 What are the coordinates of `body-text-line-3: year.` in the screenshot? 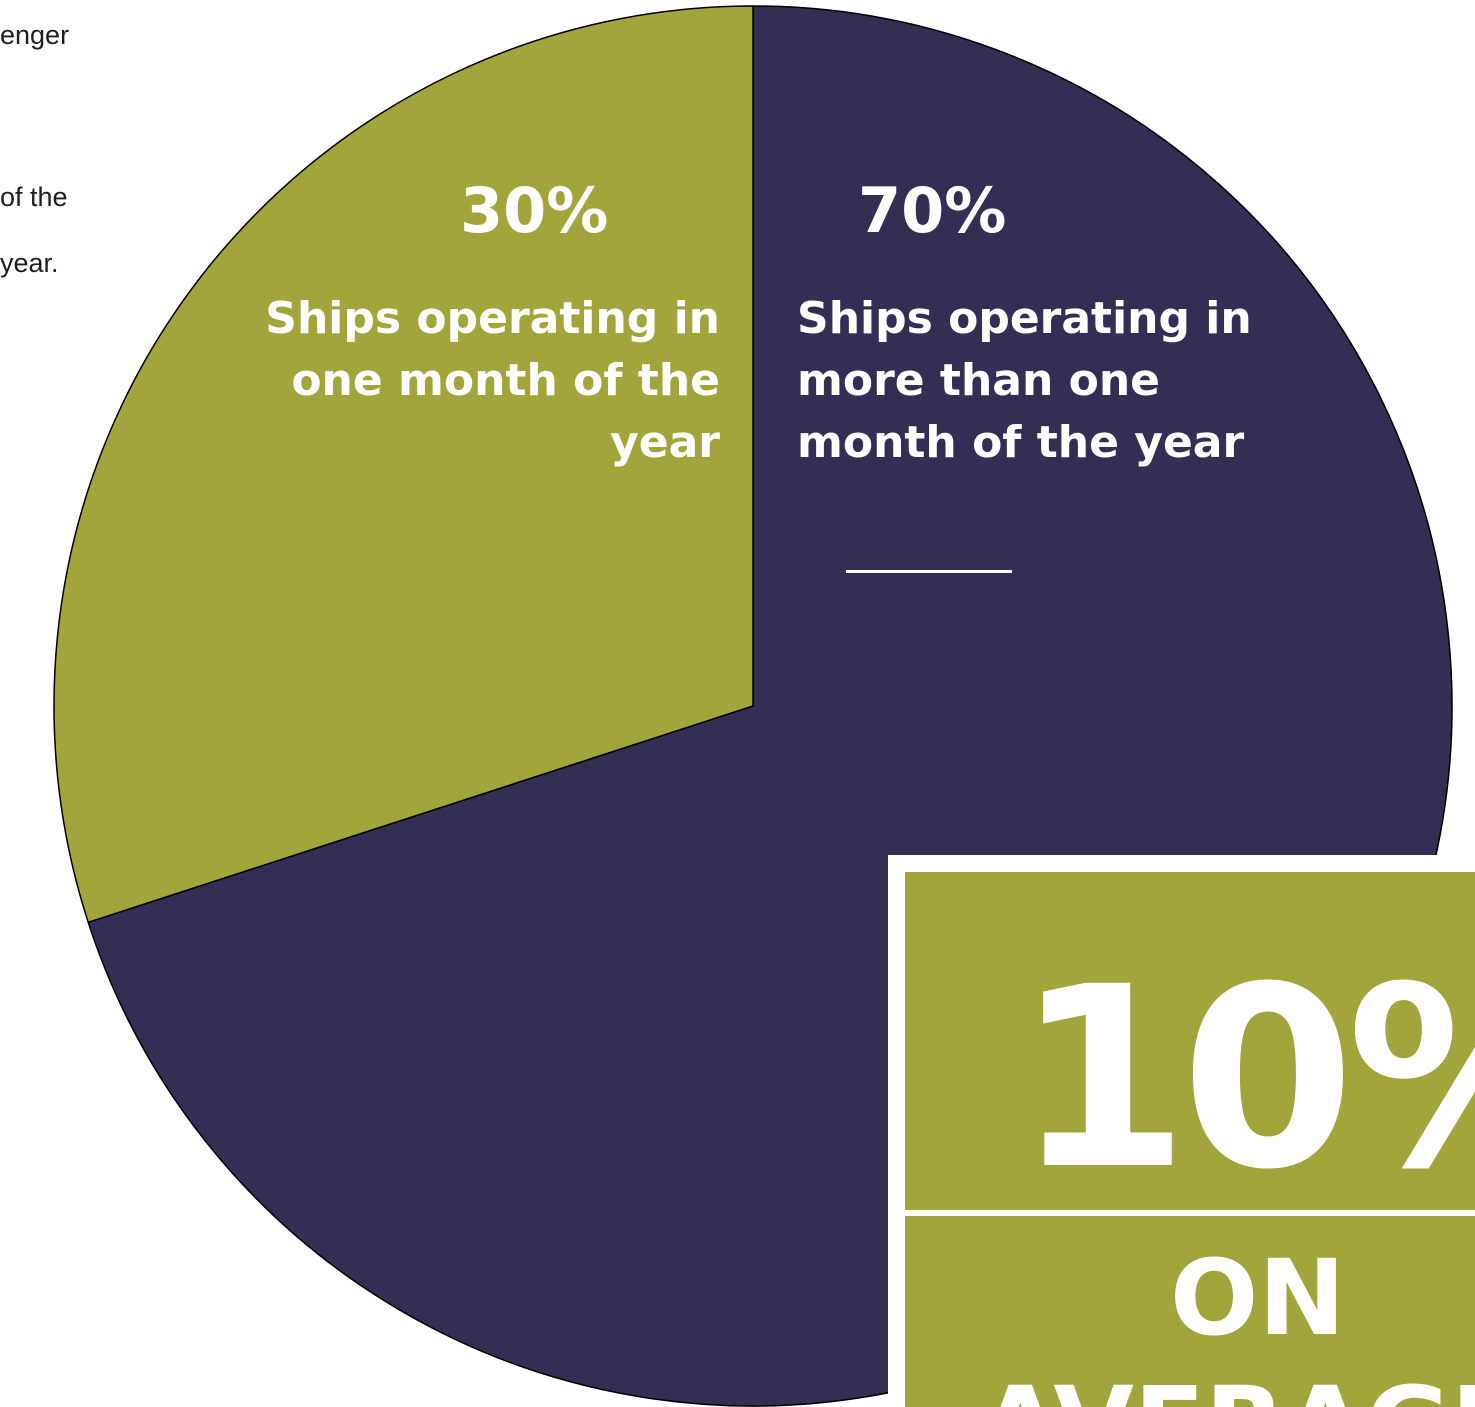 It's located at (29, 263).